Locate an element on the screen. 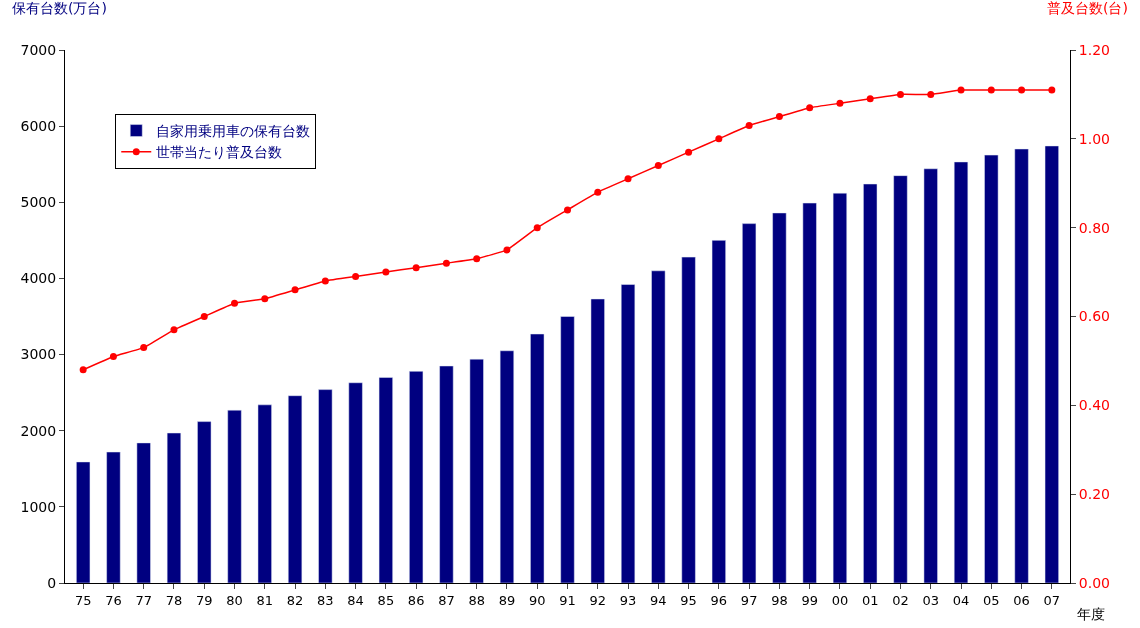 This screenshot has width=1140, height=628. x-tick-label: 83 is located at coordinates (325, 600).